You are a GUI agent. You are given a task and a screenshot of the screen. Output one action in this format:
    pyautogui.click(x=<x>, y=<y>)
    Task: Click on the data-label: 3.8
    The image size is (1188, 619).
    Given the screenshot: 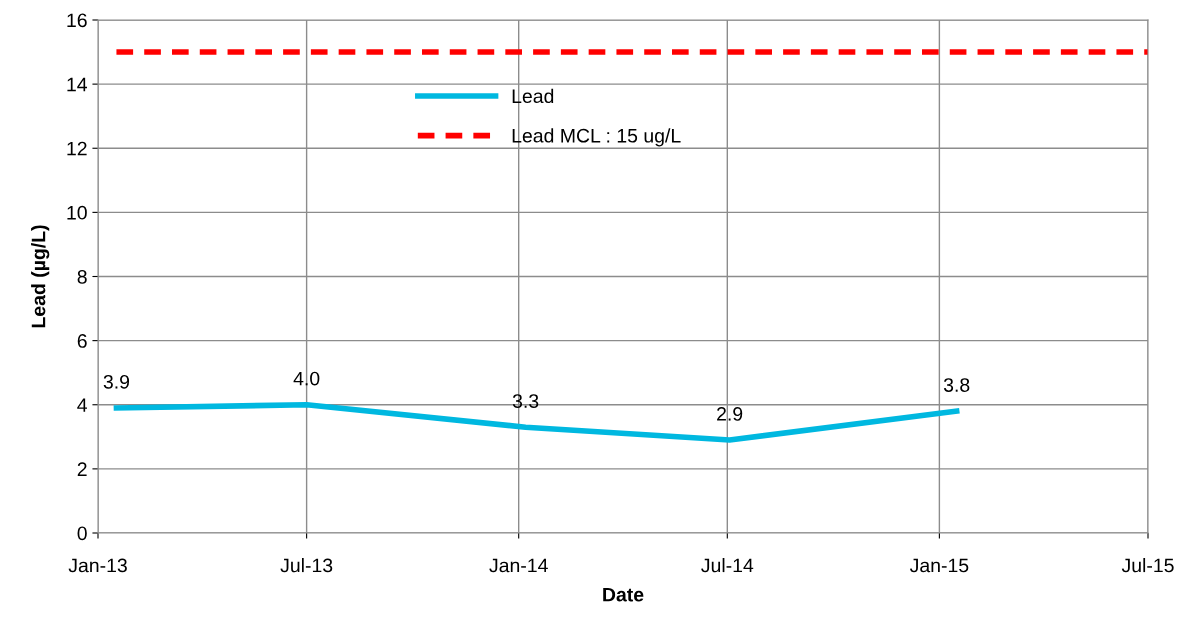 What is the action you would take?
    pyautogui.click(x=956, y=385)
    